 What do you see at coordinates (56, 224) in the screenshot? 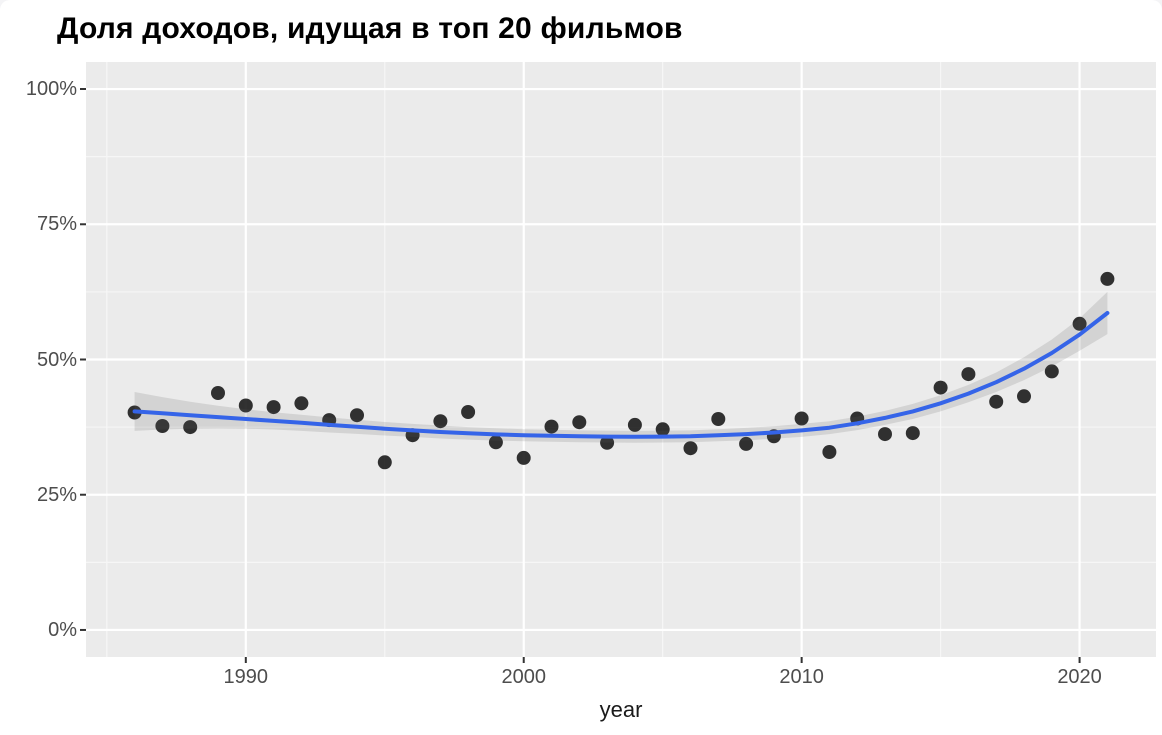
I see `y-tick-label: 75%` at bounding box center [56, 224].